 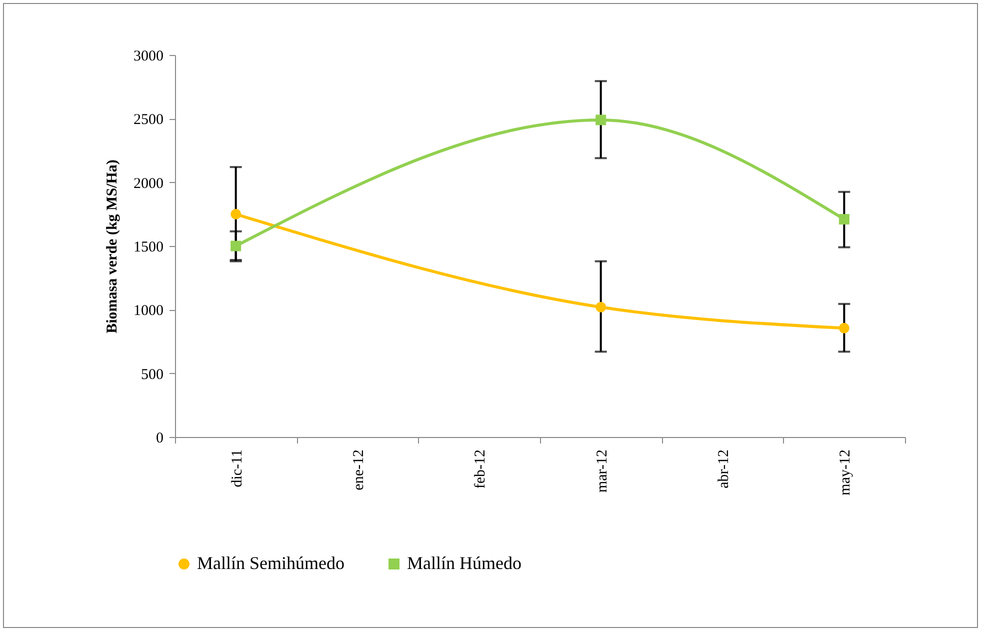 I want to click on y-tick-label: 2000, so click(x=149, y=184).